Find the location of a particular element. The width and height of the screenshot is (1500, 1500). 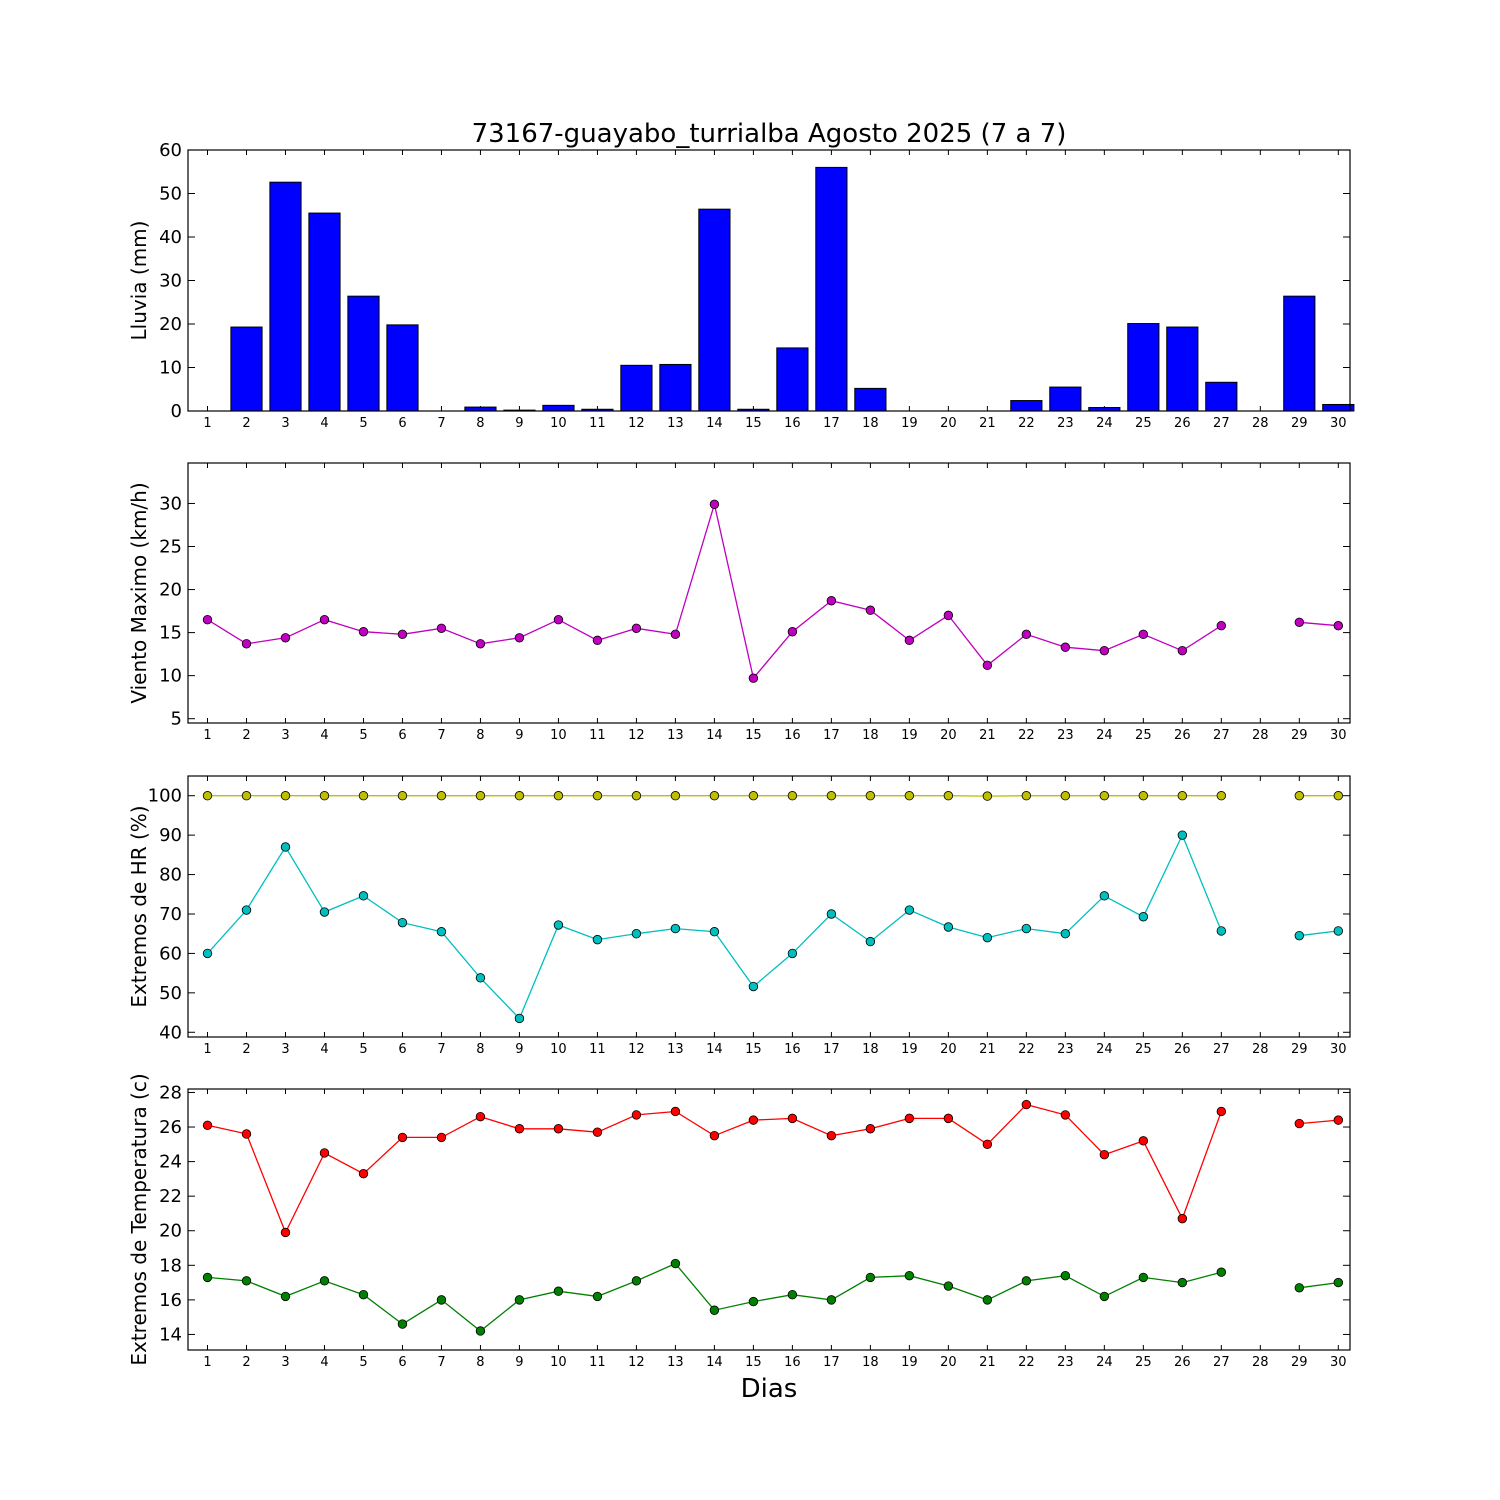

y-axis-label: Lluvia (mm) is located at coordinates (139, 281).